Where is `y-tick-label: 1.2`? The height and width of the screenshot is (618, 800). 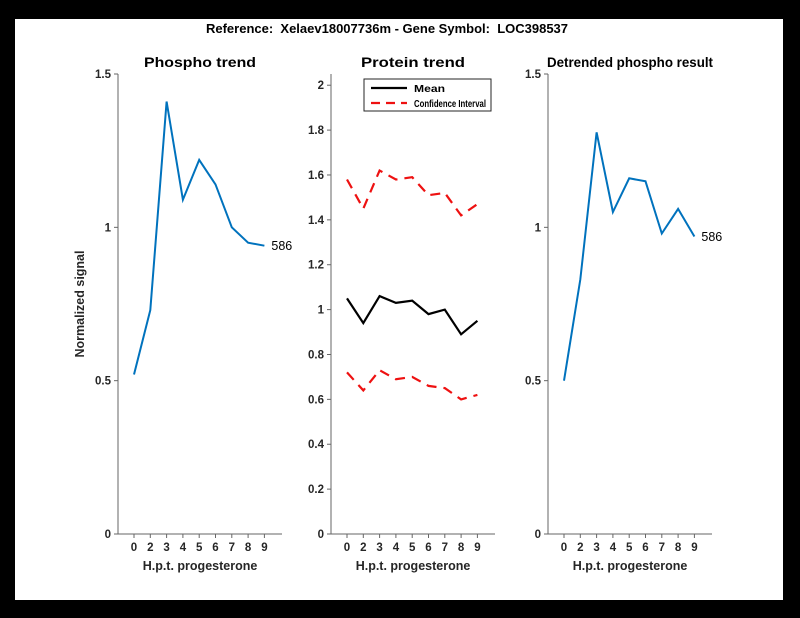 y-tick-label: 1.2 is located at coordinates (316, 266).